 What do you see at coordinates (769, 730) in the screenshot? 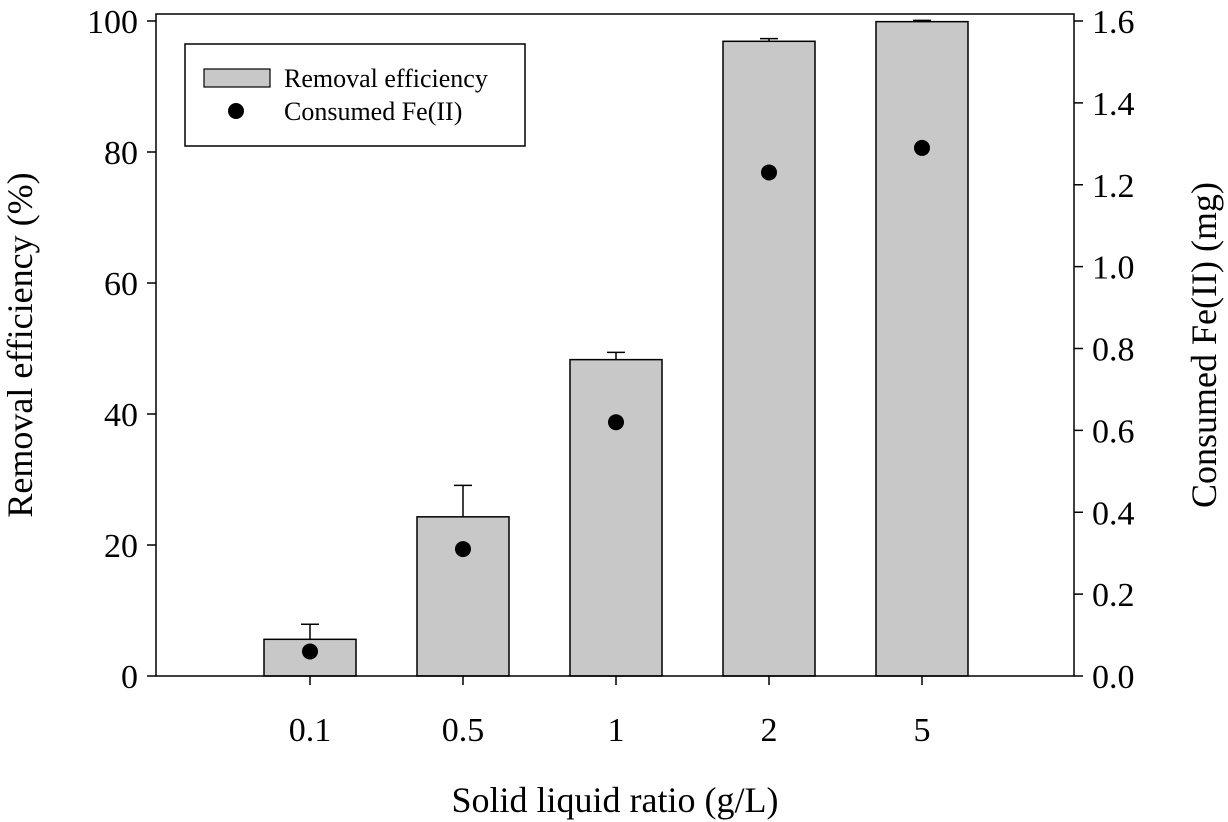
I see `x-tick-label: 2` at bounding box center [769, 730].